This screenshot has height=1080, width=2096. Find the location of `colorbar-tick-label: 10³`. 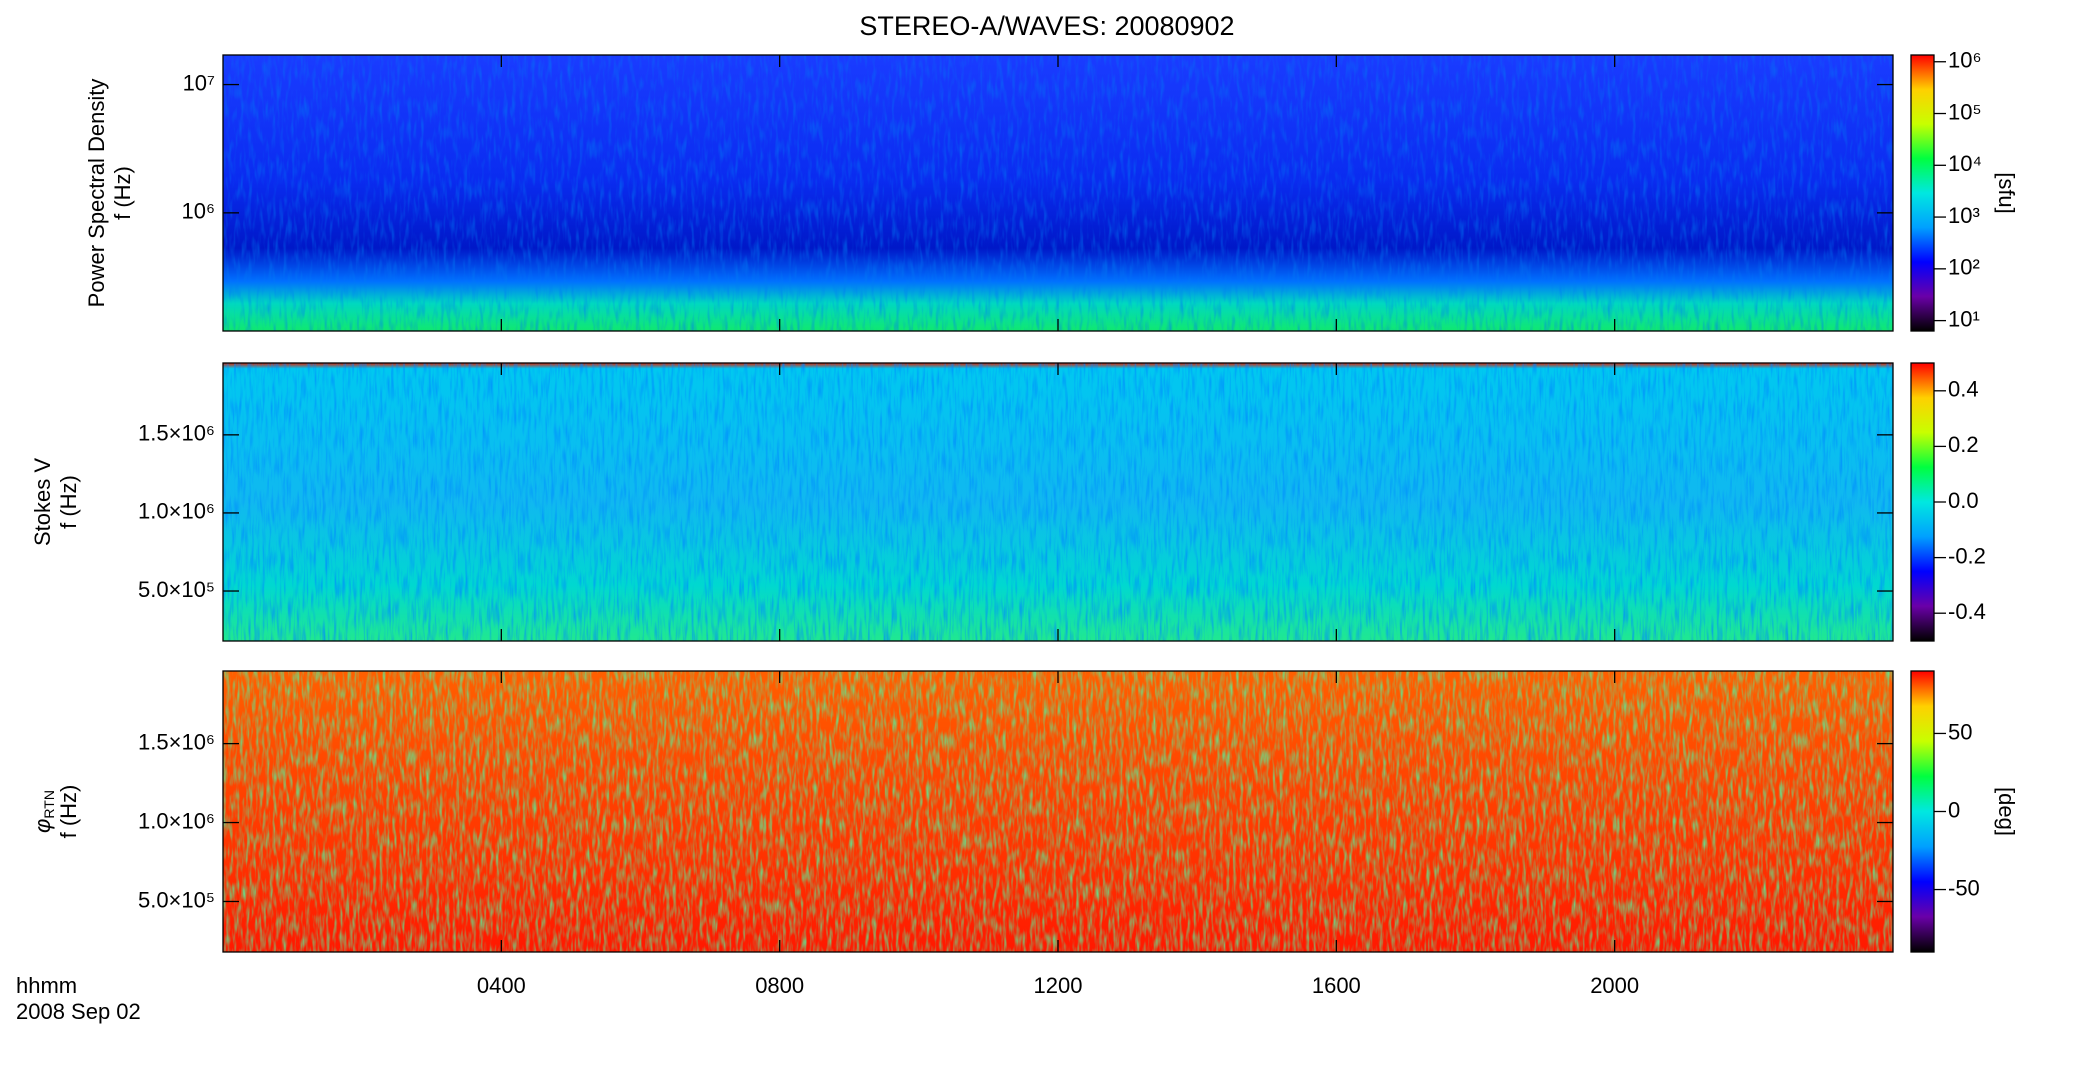

colorbar-tick-label: 10³ is located at coordinates (1964, 215).